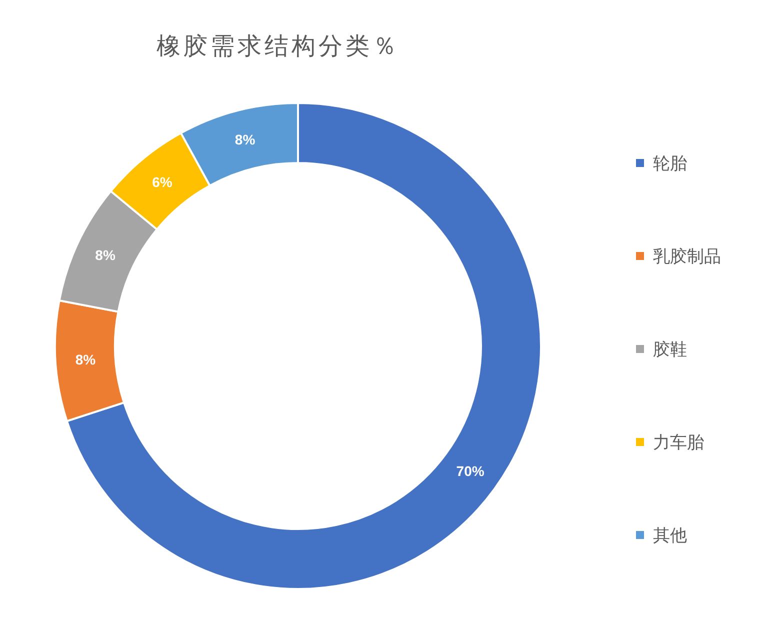 This screenshot has height=619, width=778. I want to click on legend-label: 胶鞋, so click(670, 350).